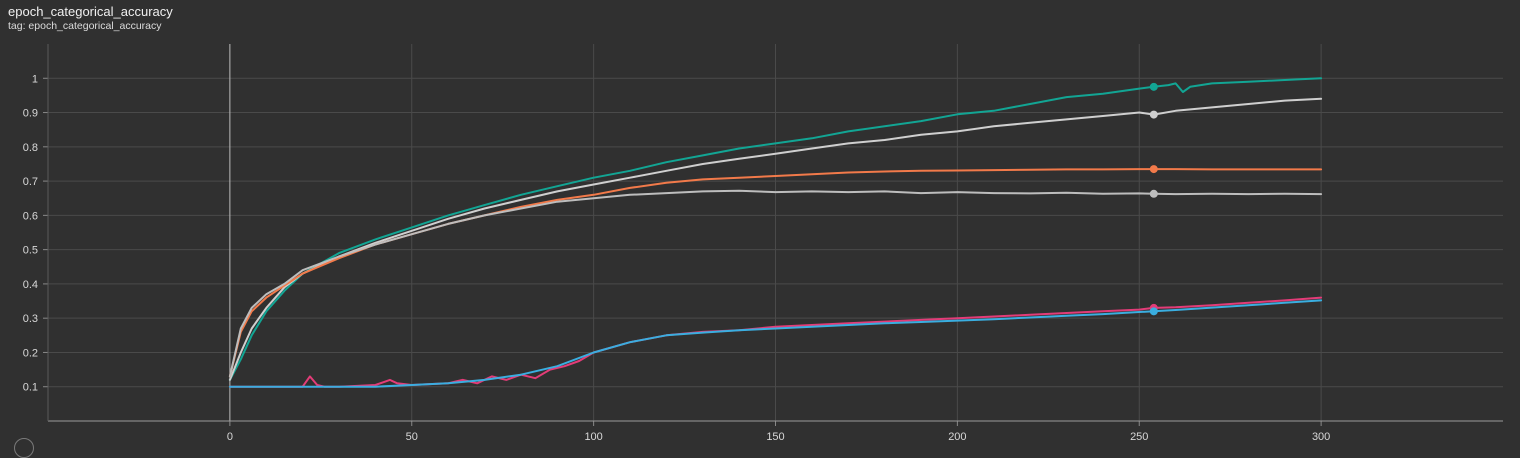 This screenshot has height=458, width=1520. I want to click on y-tick-label: 0.4, so click(30, 285).